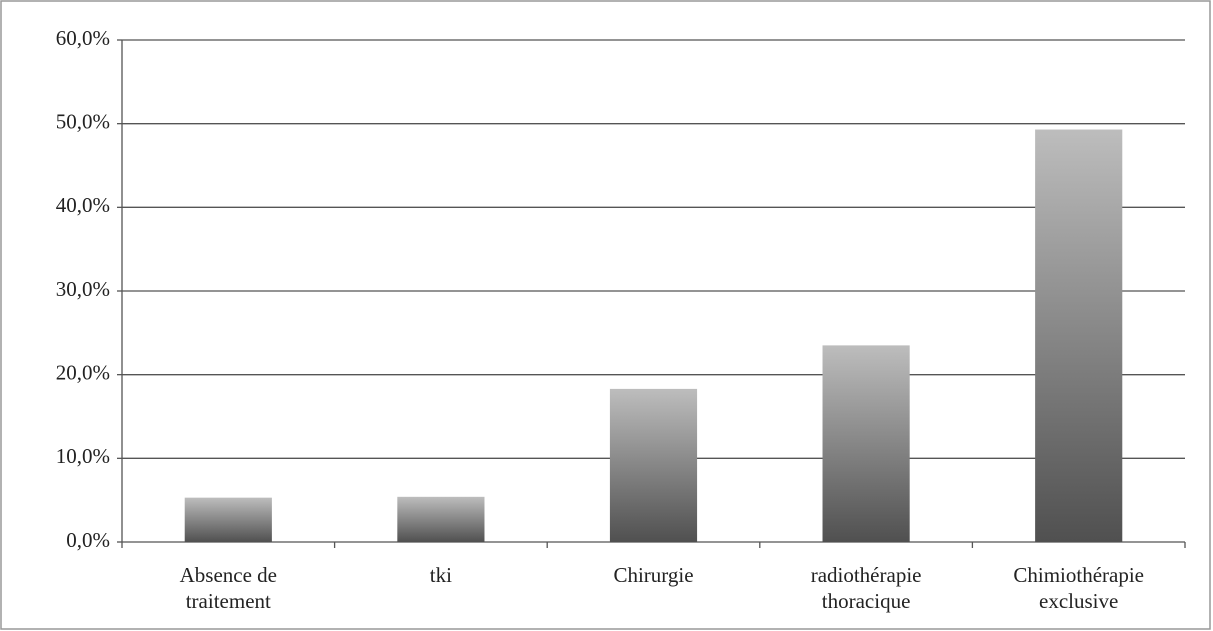 Image resolution: width=1213 pixels, height=631 pixels. What do you see at coordinates (83, 121) in the screenshot?
I see `y-tick-label: 50,0%` at bounding box center [83, 121].